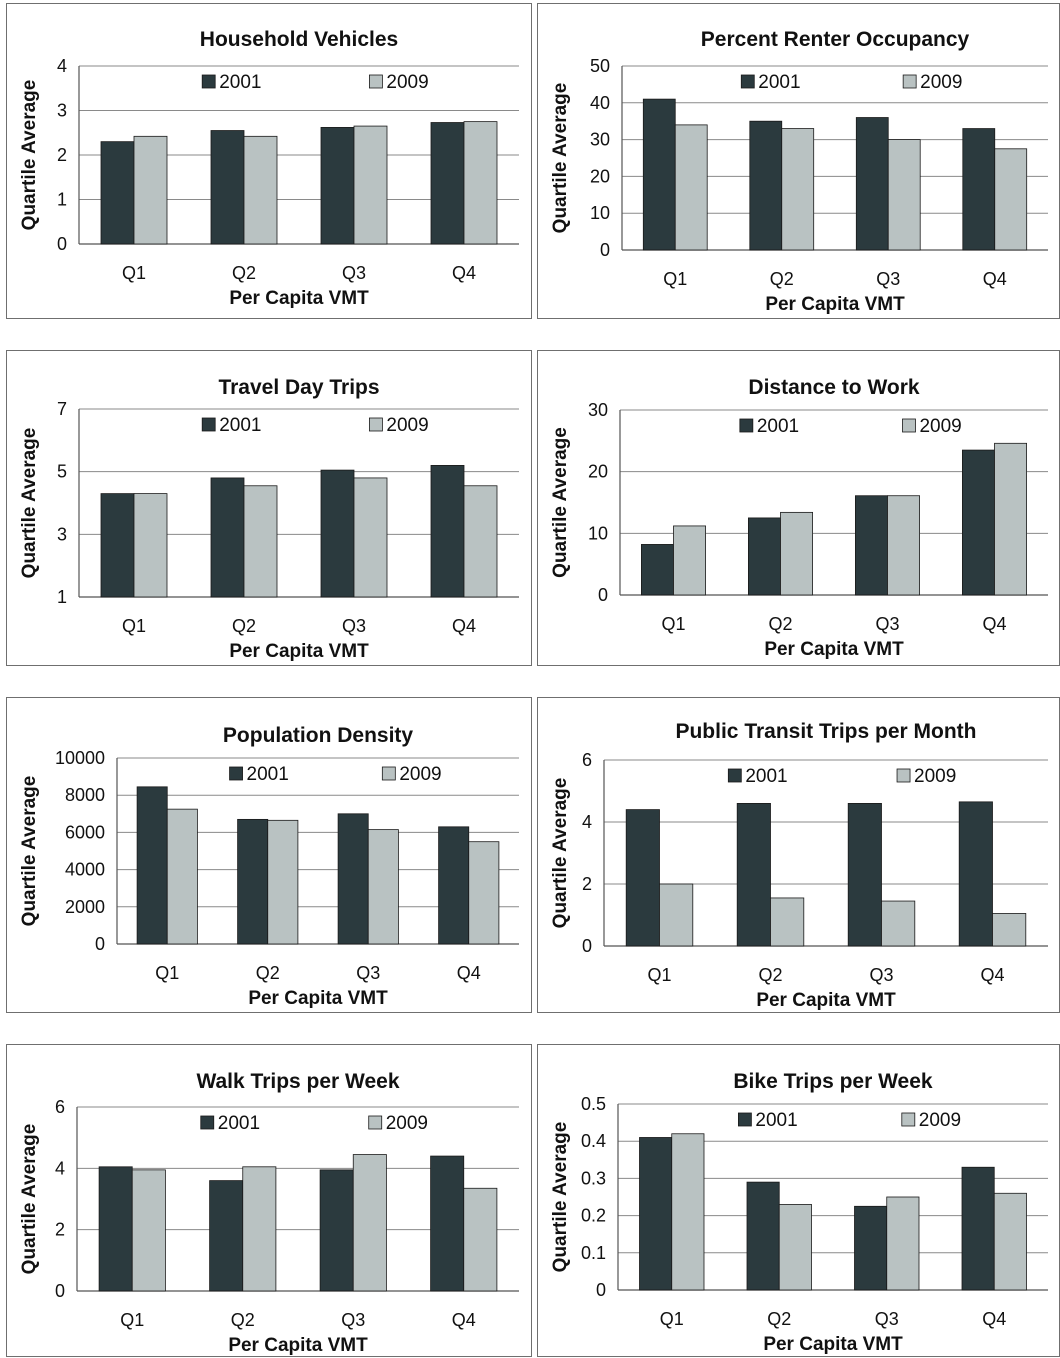 The image size is (1060, 1358). What do you see at coordinates (60, 1230) in the screenshot?
I see `y-tick-label: 2` at bounding box center [60, 1230].